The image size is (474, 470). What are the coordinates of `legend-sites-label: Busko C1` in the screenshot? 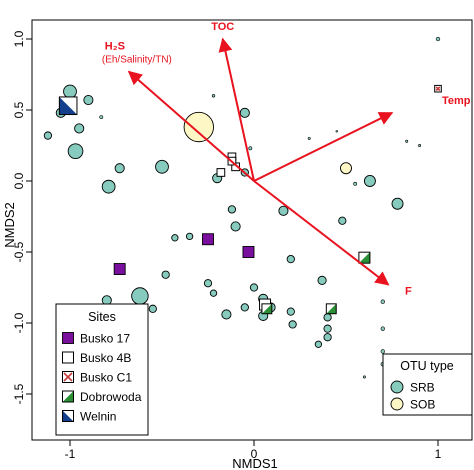 It's located at (106, 378).